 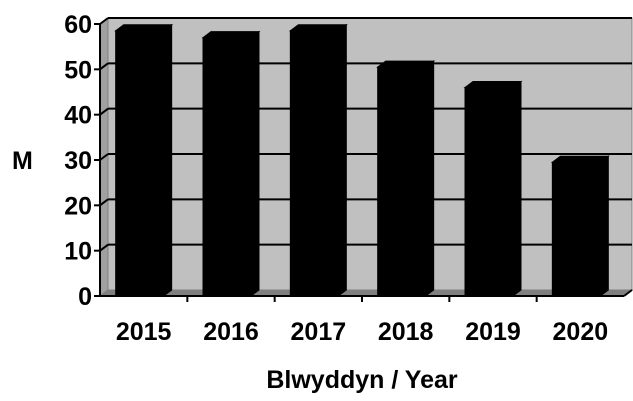 What do you see at coordinates (406, 332) in the screenshot?
I see `x-tick-label: 2018` at bounding box center [406, 332].